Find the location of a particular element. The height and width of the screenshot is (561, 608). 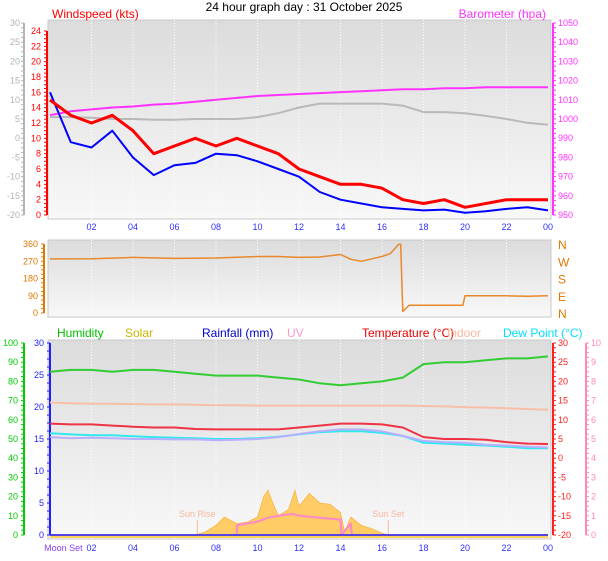

left-axis-tick-label: 5 is located at coordinates (41, 503).